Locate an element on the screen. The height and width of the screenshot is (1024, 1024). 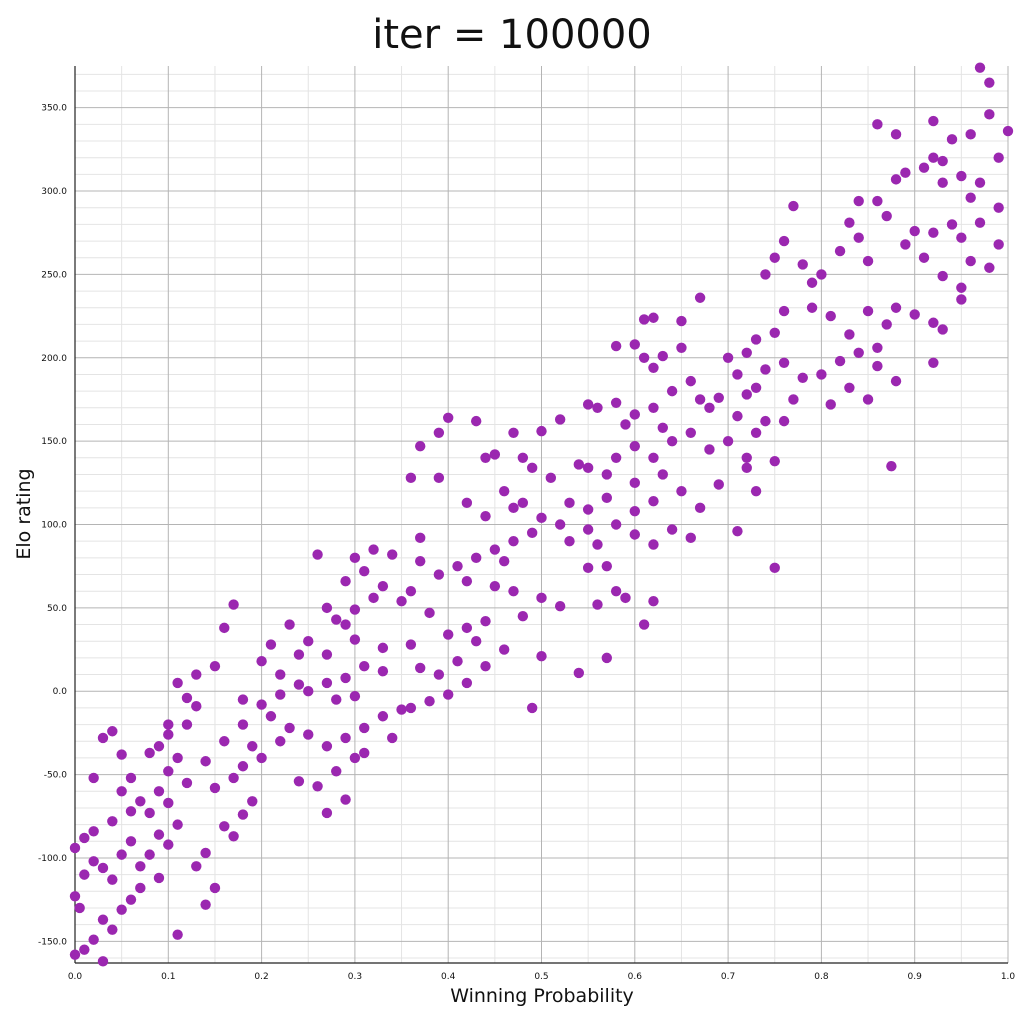
x-tick-label: 0.9 is located at coordinates (915, 977).